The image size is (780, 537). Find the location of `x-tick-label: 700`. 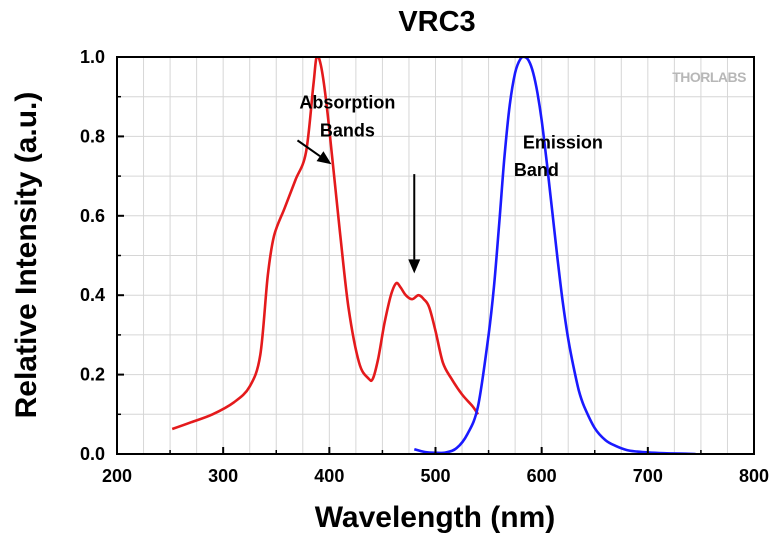

x-tick-label: 700 is located at coordinates (648, 476).